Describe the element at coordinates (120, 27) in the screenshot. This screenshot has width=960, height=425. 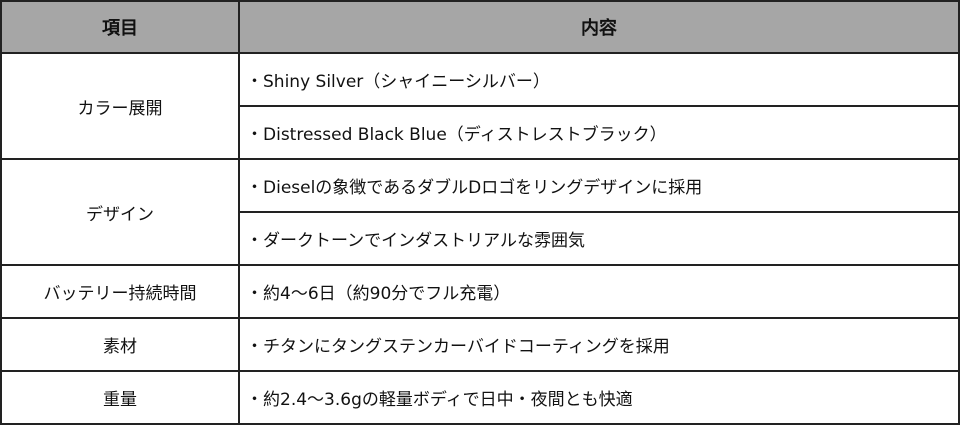
I see `header-item: 項目` at that location.